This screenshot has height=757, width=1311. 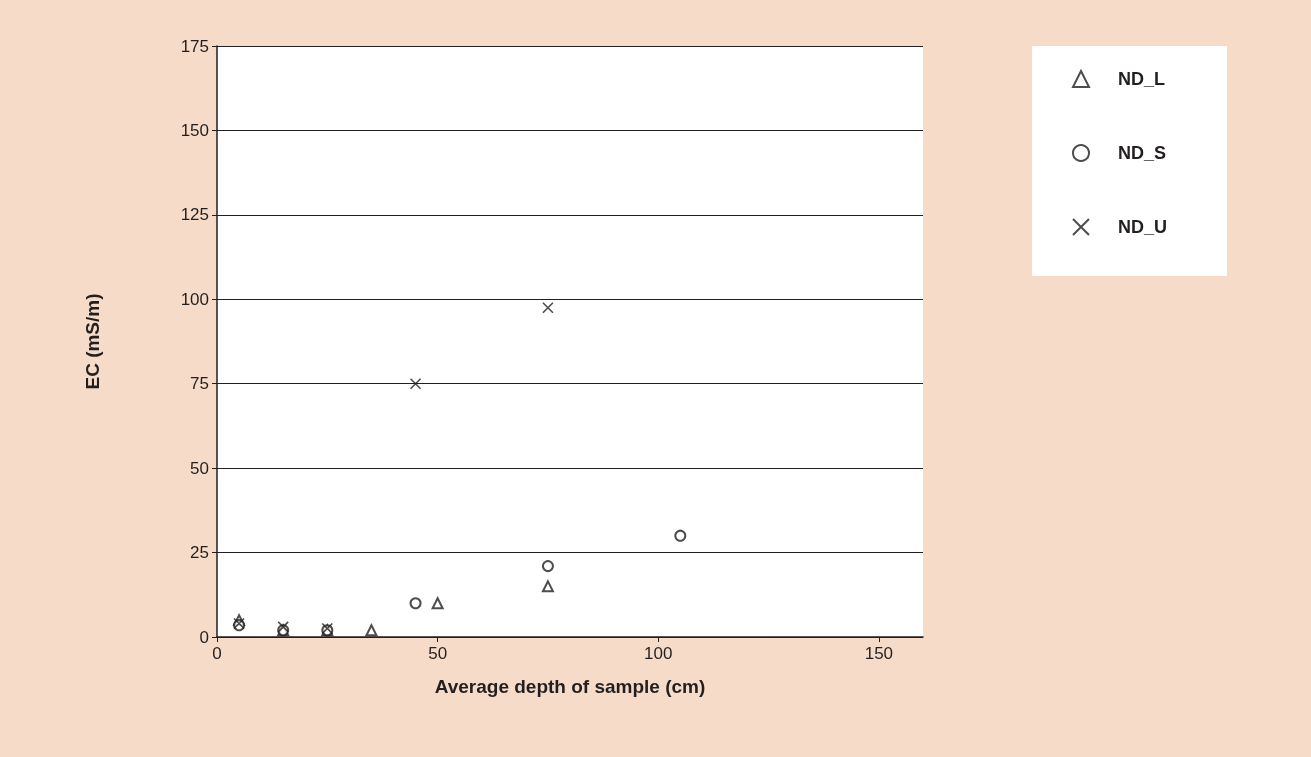 I want to click on x-axis-title: Average depth of sample (cm), so click(x=570, y=686).